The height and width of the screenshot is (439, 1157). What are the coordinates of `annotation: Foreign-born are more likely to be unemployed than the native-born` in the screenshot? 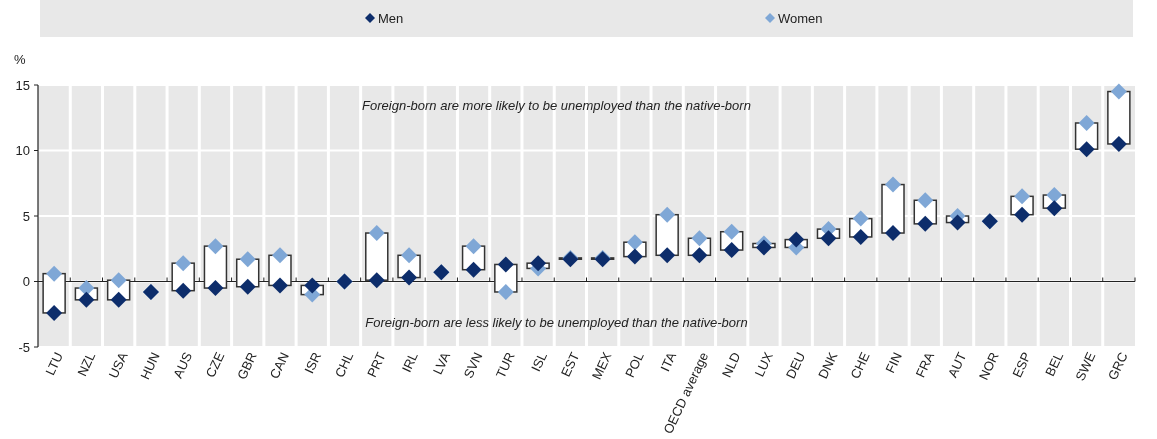 It's located at (556, 105).